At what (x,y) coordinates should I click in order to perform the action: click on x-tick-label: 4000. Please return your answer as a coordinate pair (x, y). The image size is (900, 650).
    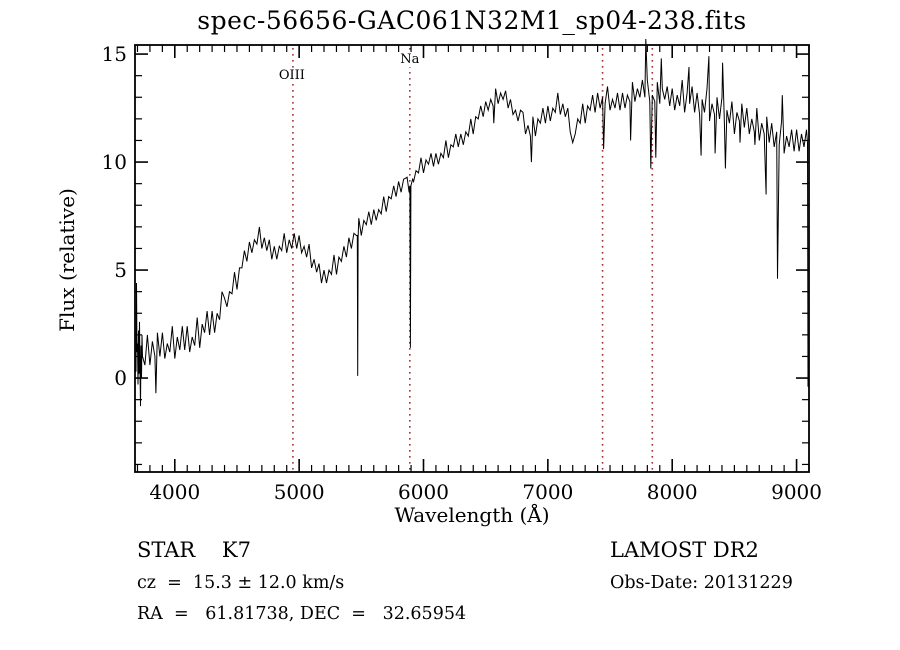
    Looking at the image, I should click on (174, 492).